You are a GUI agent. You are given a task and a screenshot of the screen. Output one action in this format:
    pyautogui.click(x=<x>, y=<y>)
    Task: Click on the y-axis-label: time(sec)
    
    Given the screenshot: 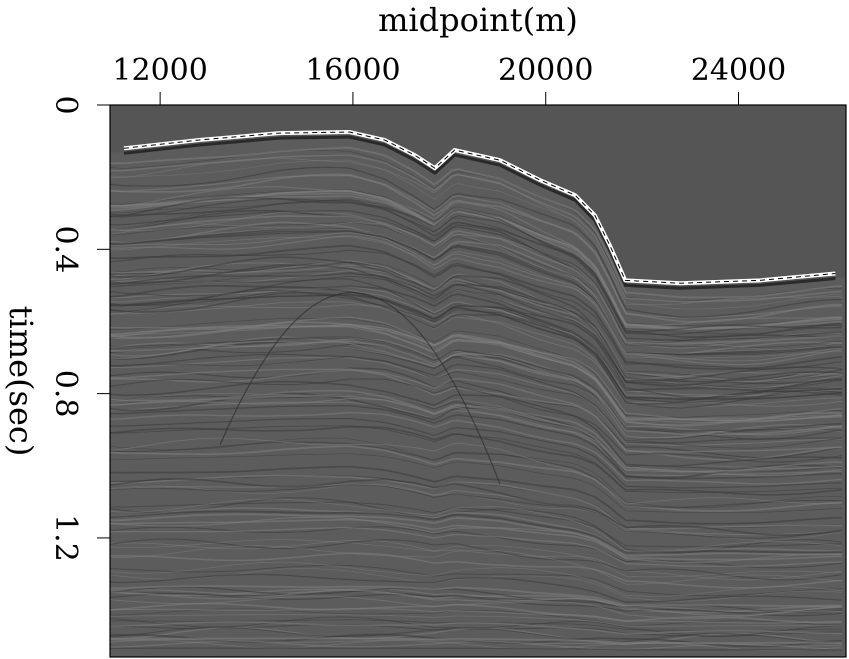 What is the action you would take?
    pyautogui.click(x=21, y=381)
    